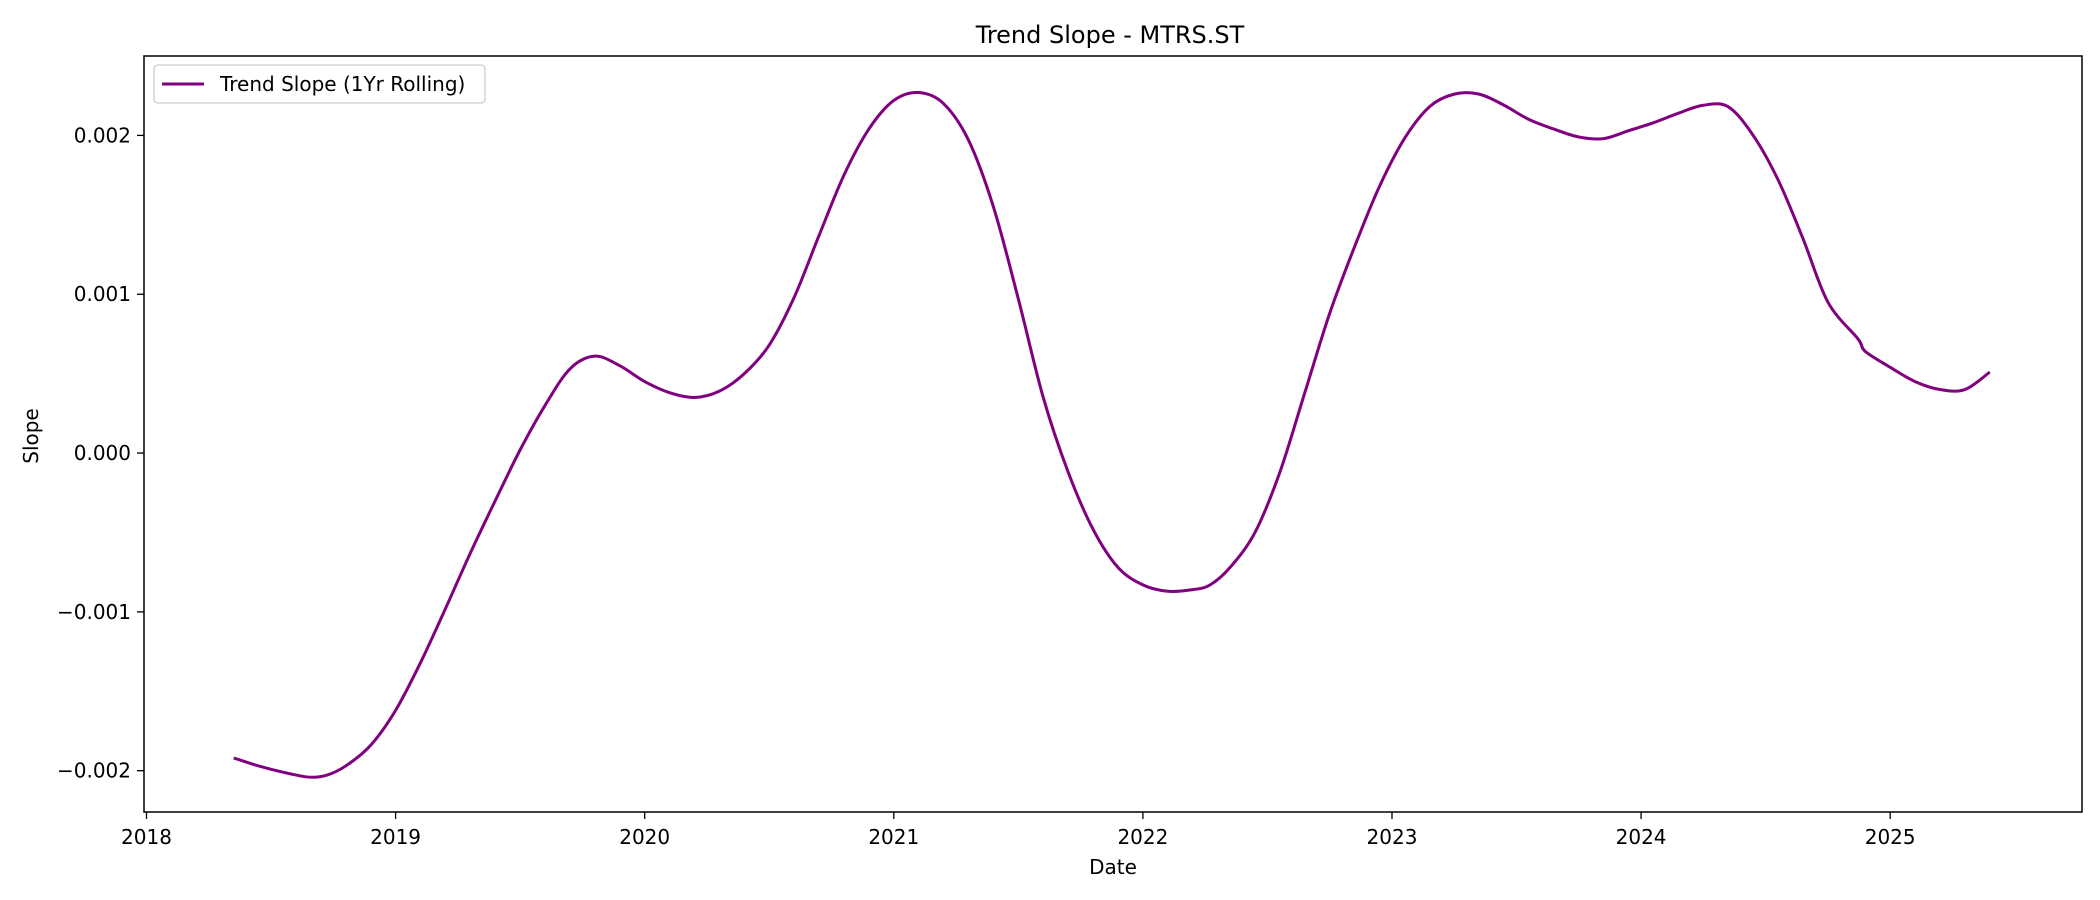  I want to click on legend-box, so click(319, 84).